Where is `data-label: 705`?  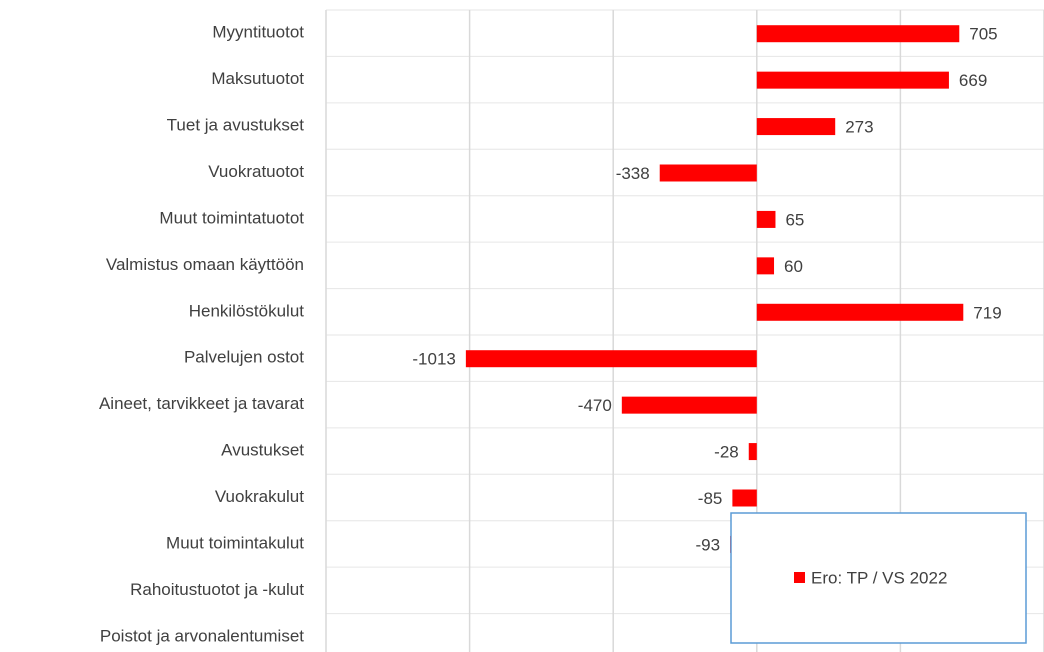
data-label: 705 is located at coordinates (983, 34).